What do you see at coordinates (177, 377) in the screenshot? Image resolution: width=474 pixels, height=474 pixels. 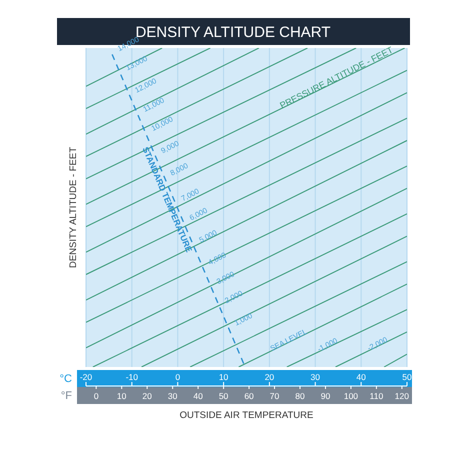 I see `x-tick-label: 0` at bounding box center [177, 377].